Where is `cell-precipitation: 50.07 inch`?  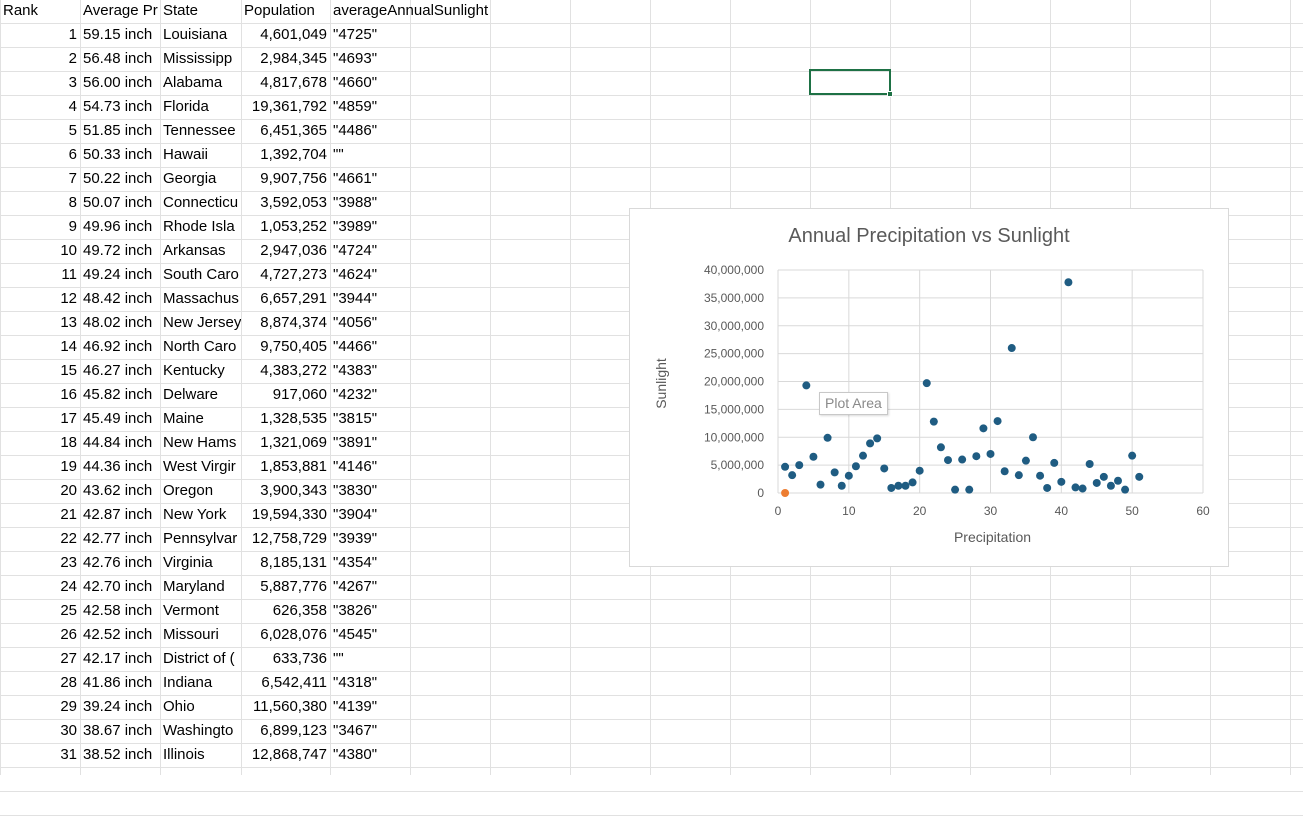
cell-precipitation: 50.07 inch is located at coordinates (118, 202).